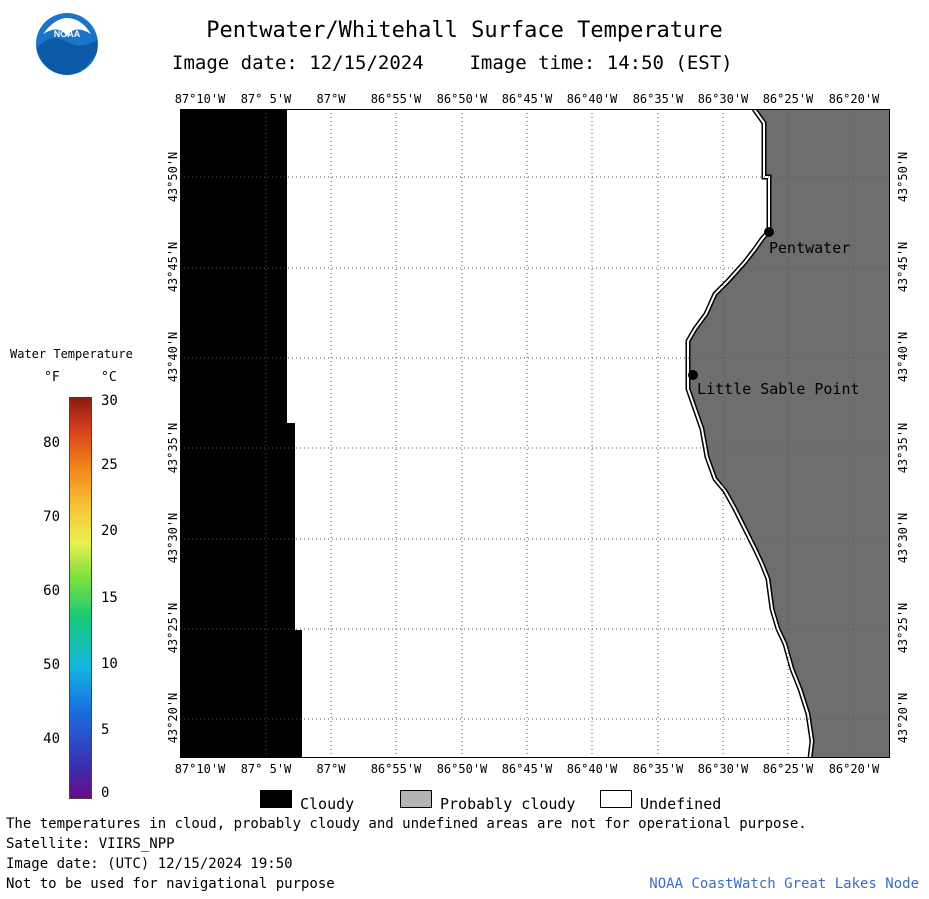  I want to click on lat-label-right: 43°25'N, so click(903, 628).